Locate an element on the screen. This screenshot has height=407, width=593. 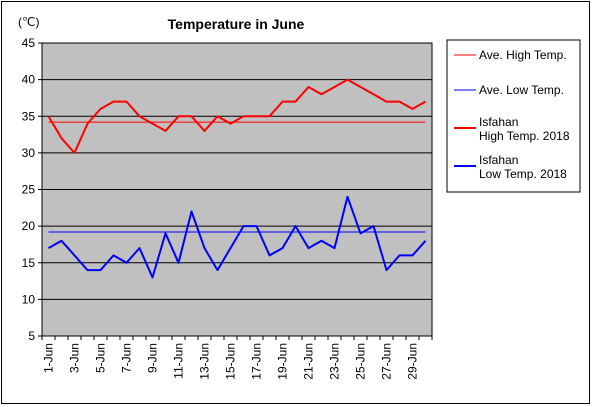
x-tick-label: 5-Jun is located at coordinates (101, 358).